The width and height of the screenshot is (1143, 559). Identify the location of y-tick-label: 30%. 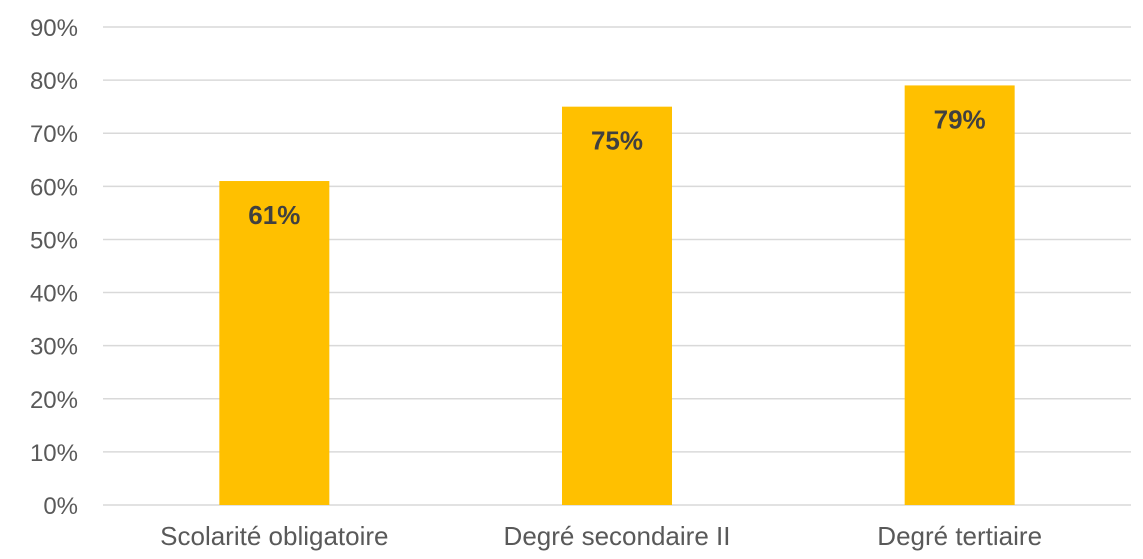
(54, 347).